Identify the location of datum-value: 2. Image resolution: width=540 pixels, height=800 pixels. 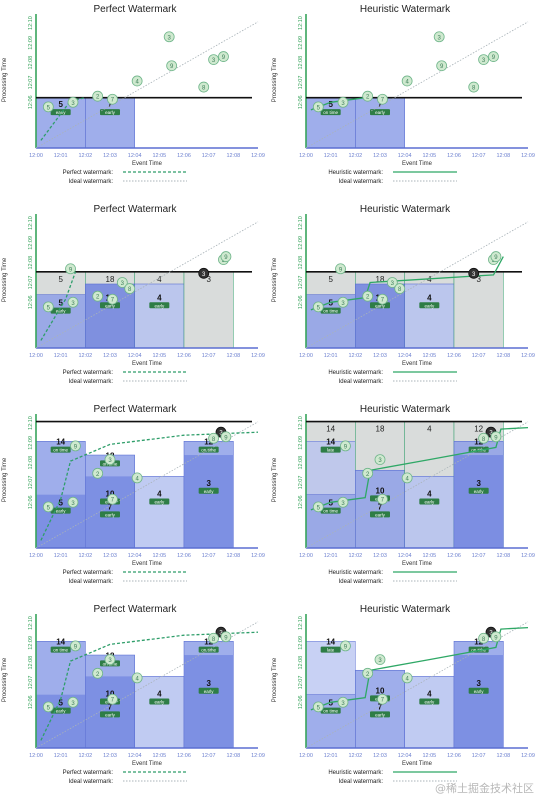
(98, 675).